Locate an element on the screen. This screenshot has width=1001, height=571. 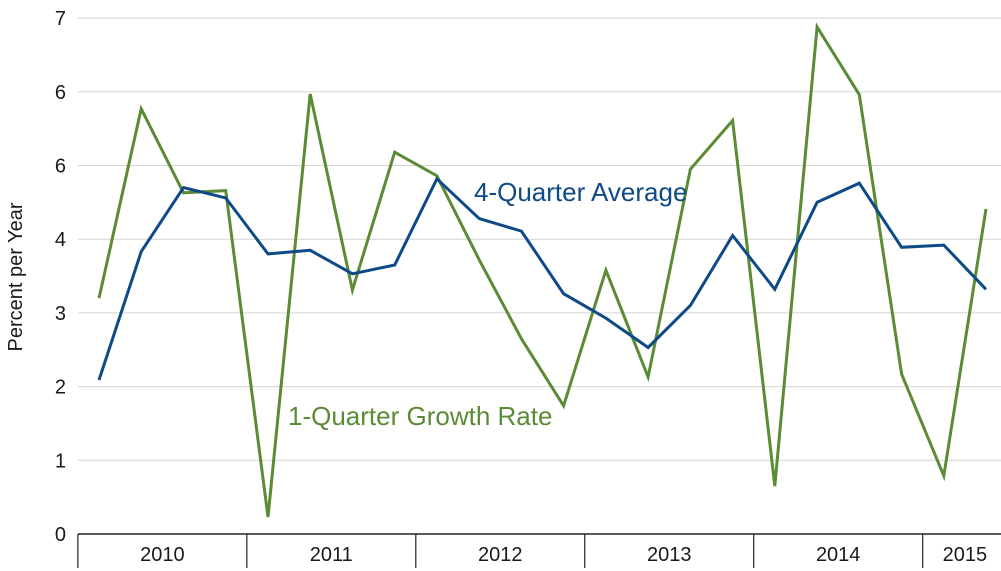
x-tick-label: 2011 is located at coordinates (331, 555).